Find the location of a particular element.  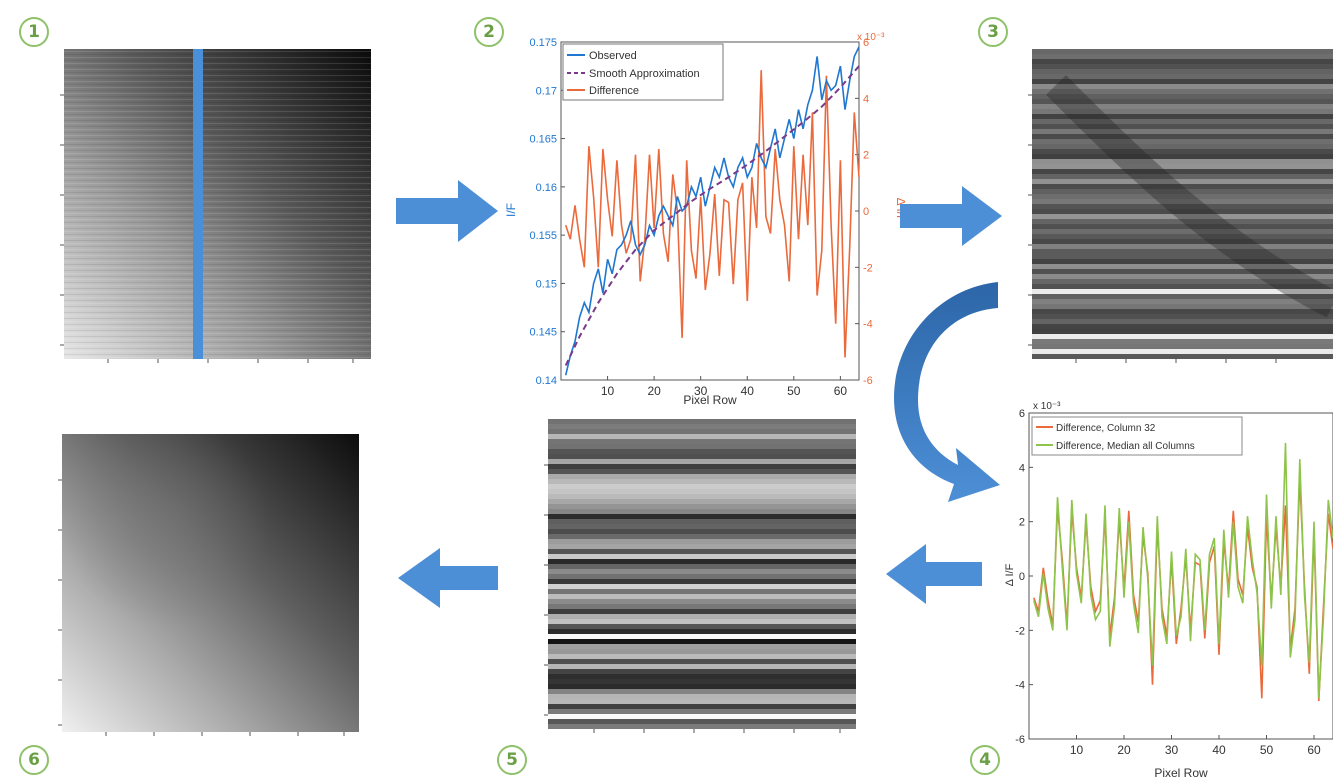

right-axis-label: Δ I/F is located at coordinates (899, 210).